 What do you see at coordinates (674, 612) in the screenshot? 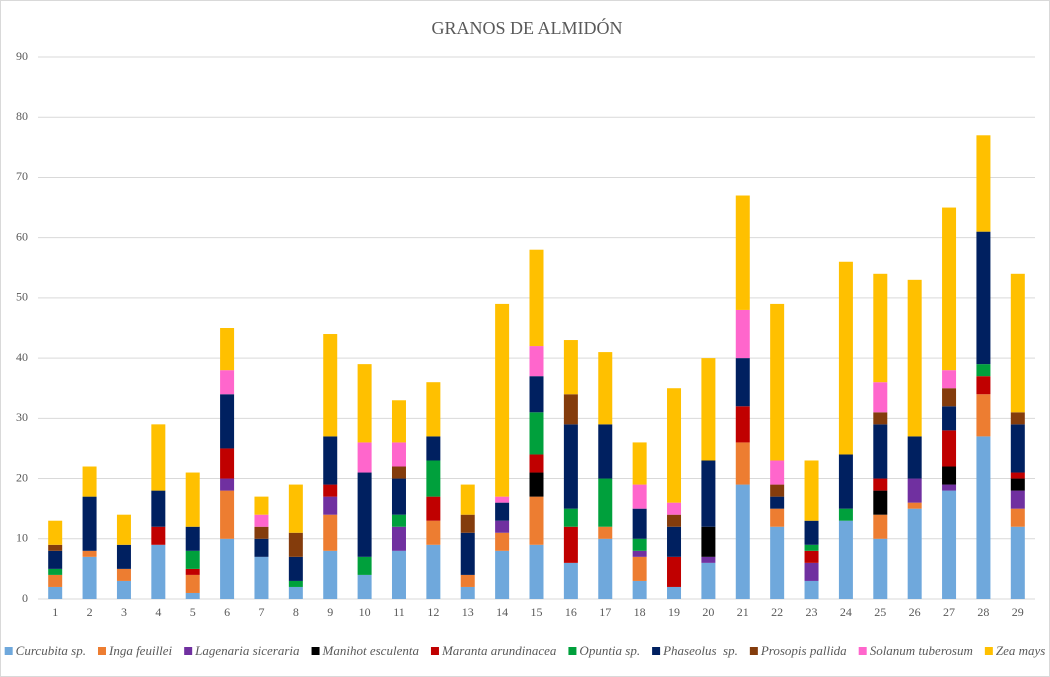
I see `x-tick-label: 19` at bounding box center [674, 612].